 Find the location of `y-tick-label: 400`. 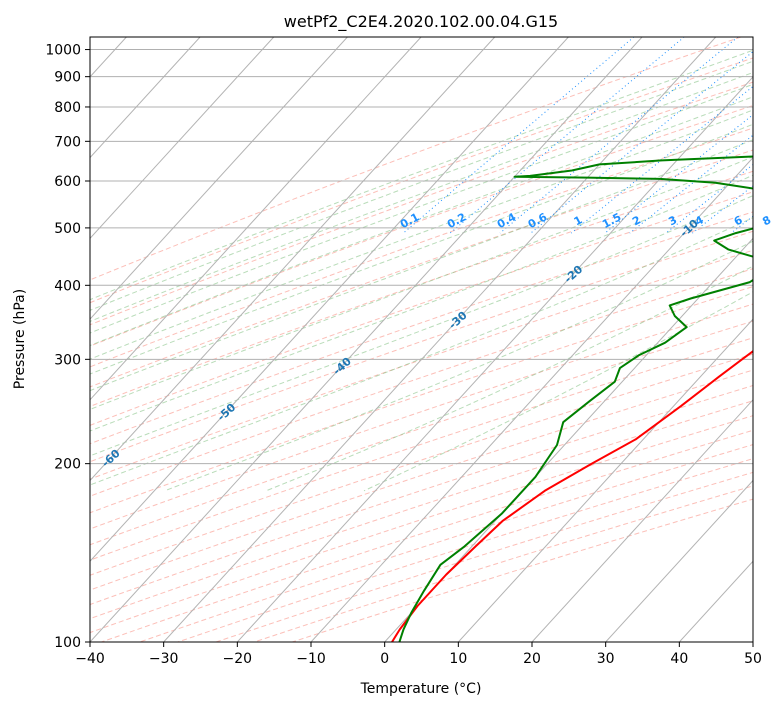

y-tick-label: 400 is located at coordinates (67, 286).